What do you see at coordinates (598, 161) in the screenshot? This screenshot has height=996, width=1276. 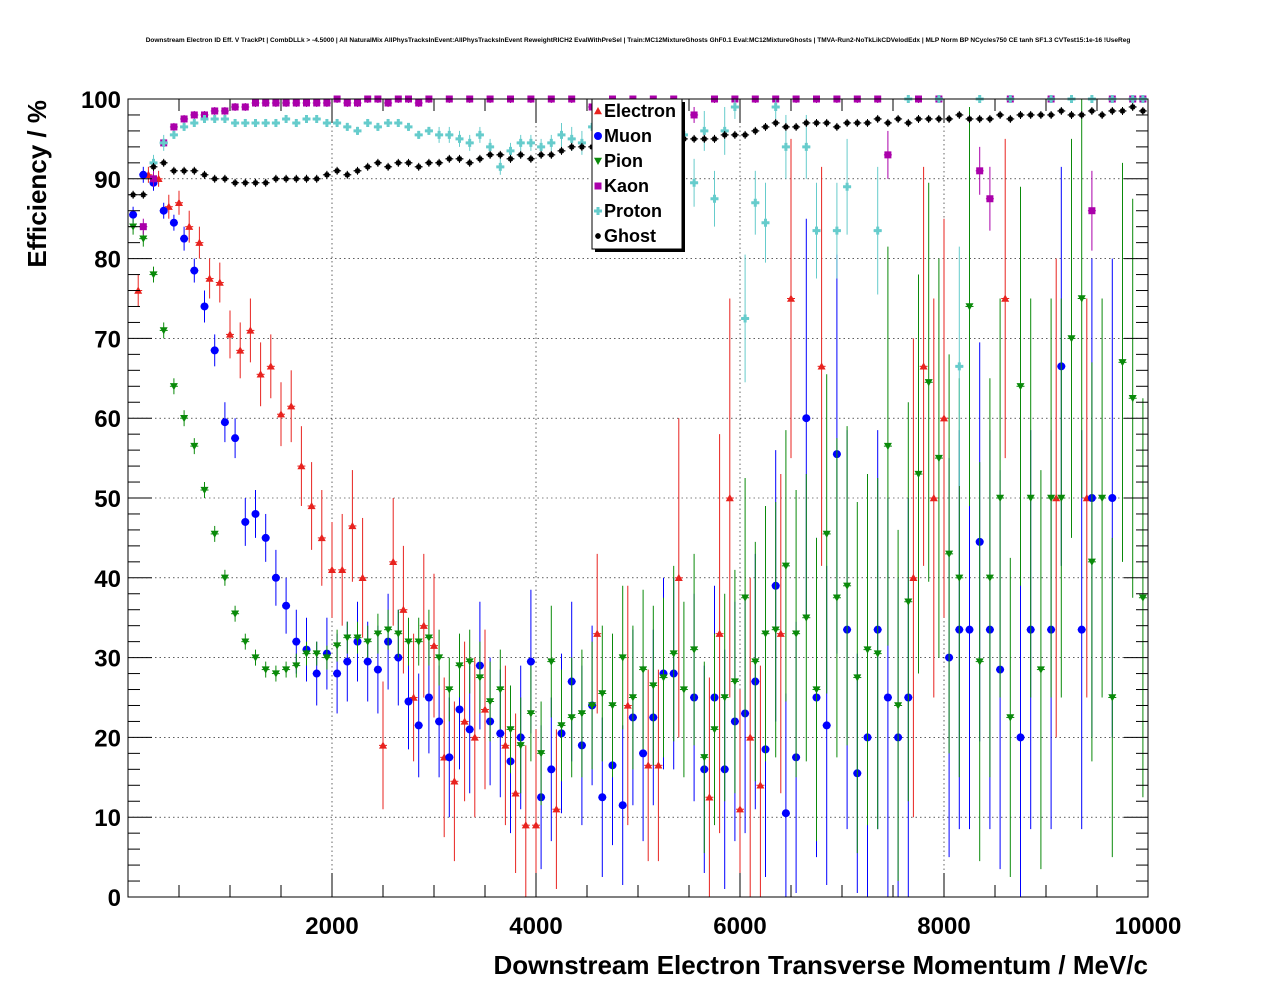 I see `legend-marker-pion` at bounding box center [598, 161].